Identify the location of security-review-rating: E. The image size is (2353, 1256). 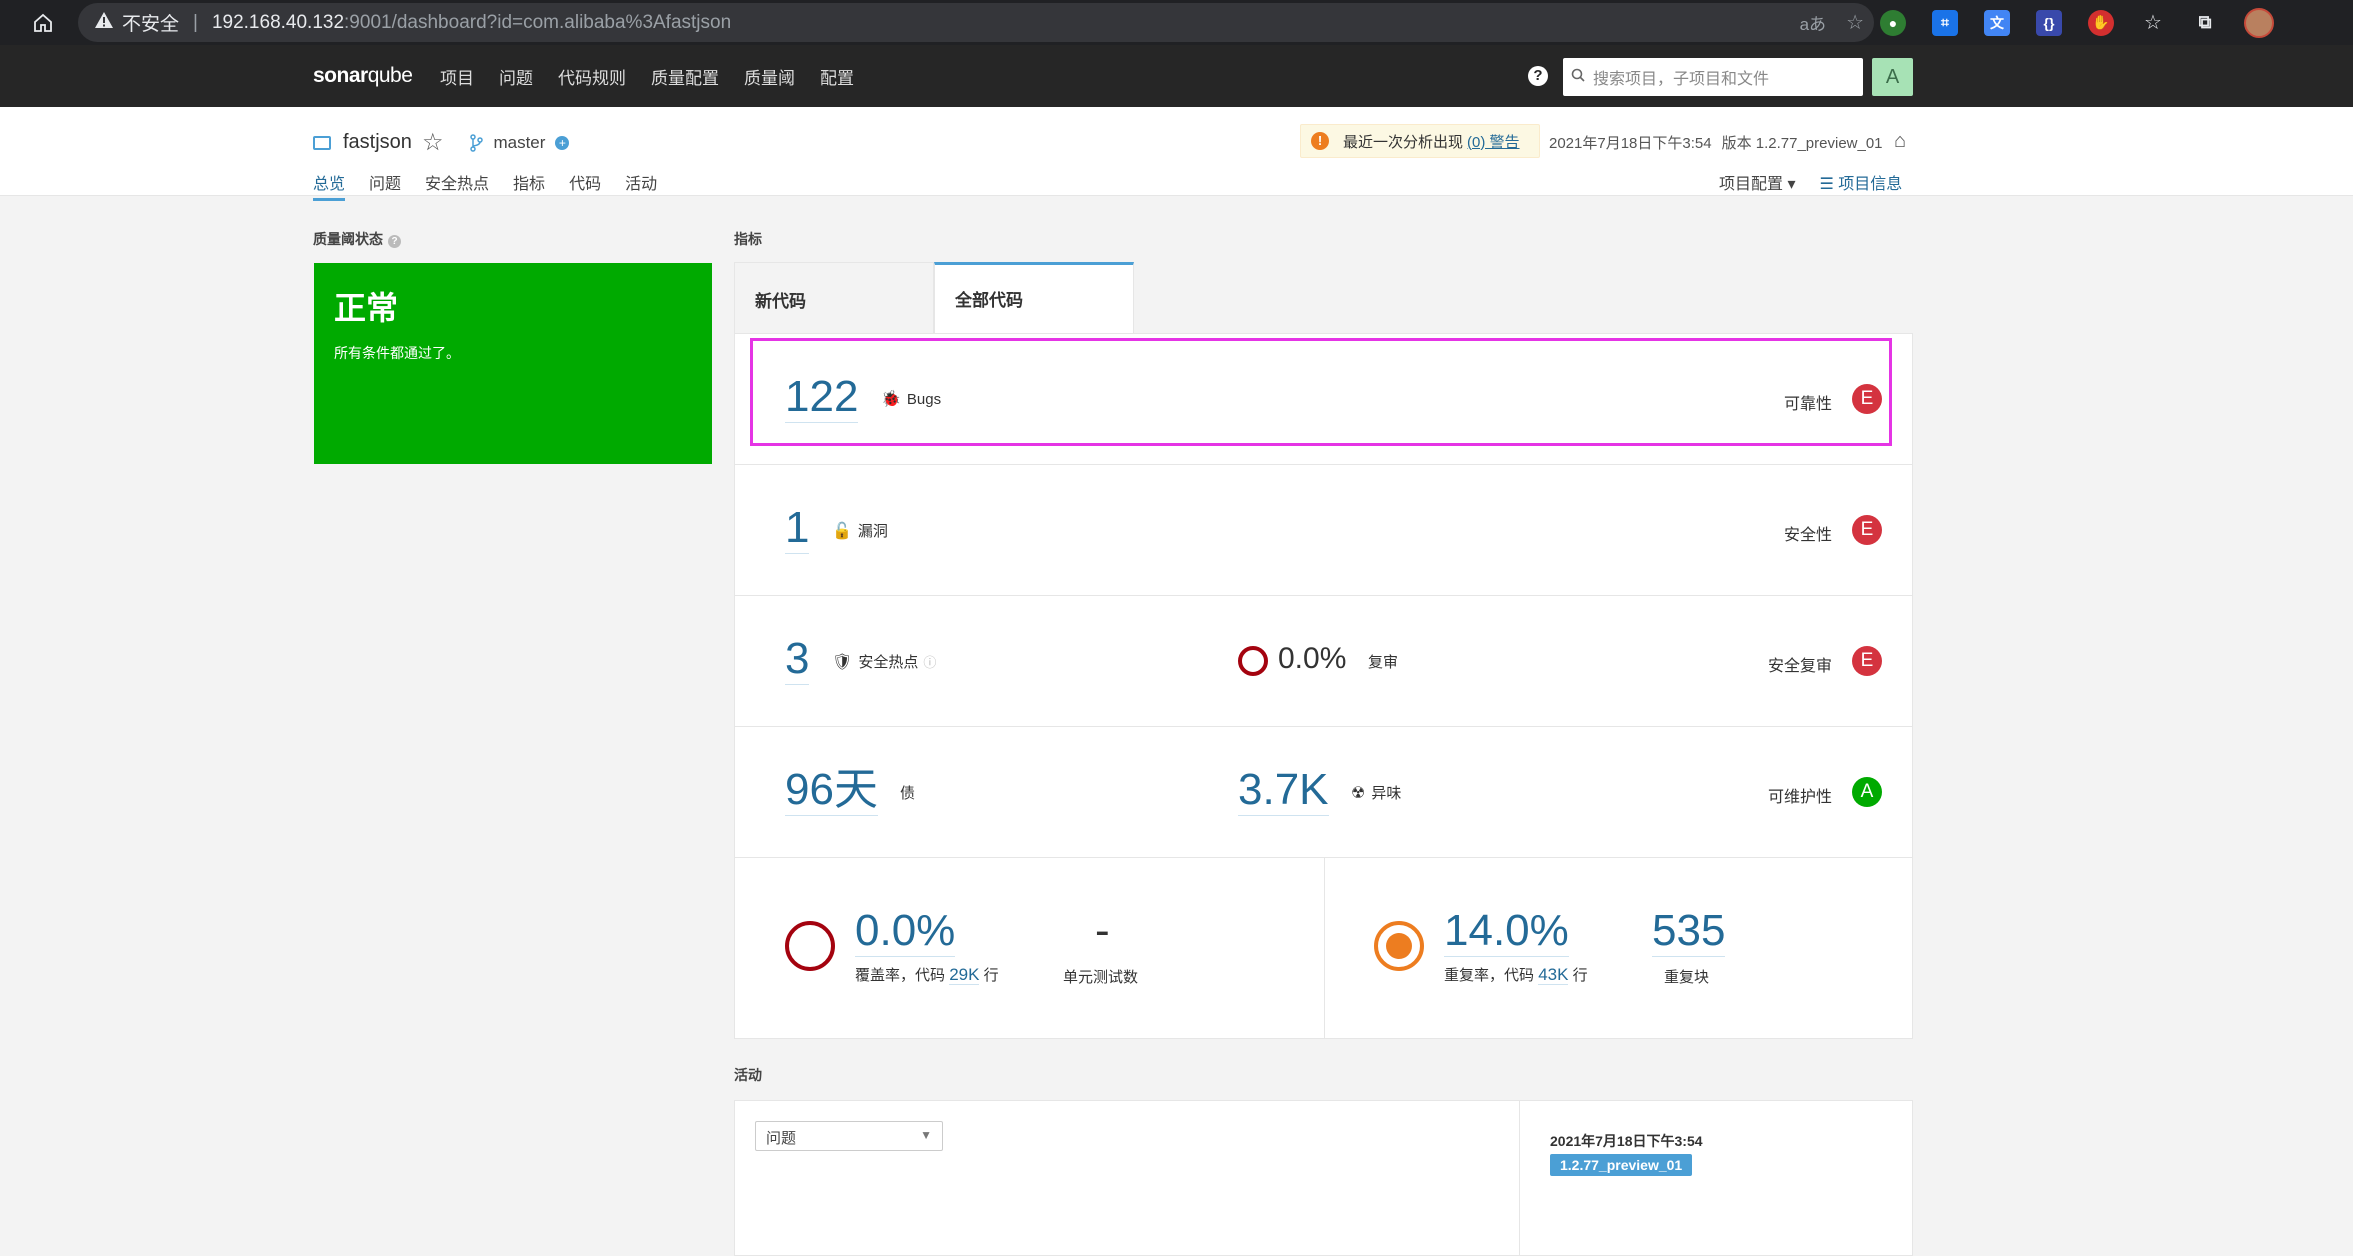
(1867, 661).